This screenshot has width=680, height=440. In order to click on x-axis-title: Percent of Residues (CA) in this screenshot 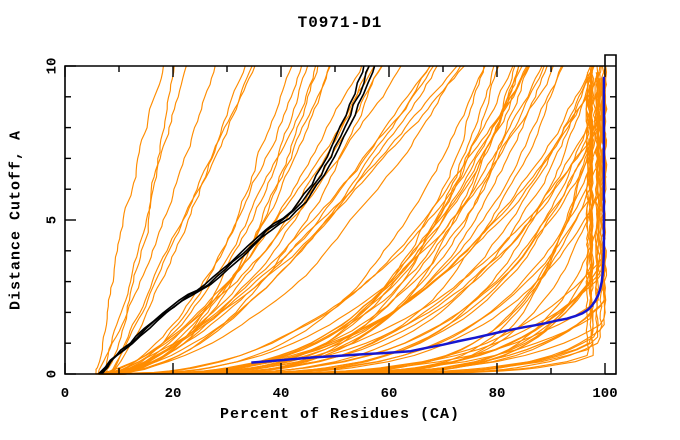, I will do `click(340, 414)`.